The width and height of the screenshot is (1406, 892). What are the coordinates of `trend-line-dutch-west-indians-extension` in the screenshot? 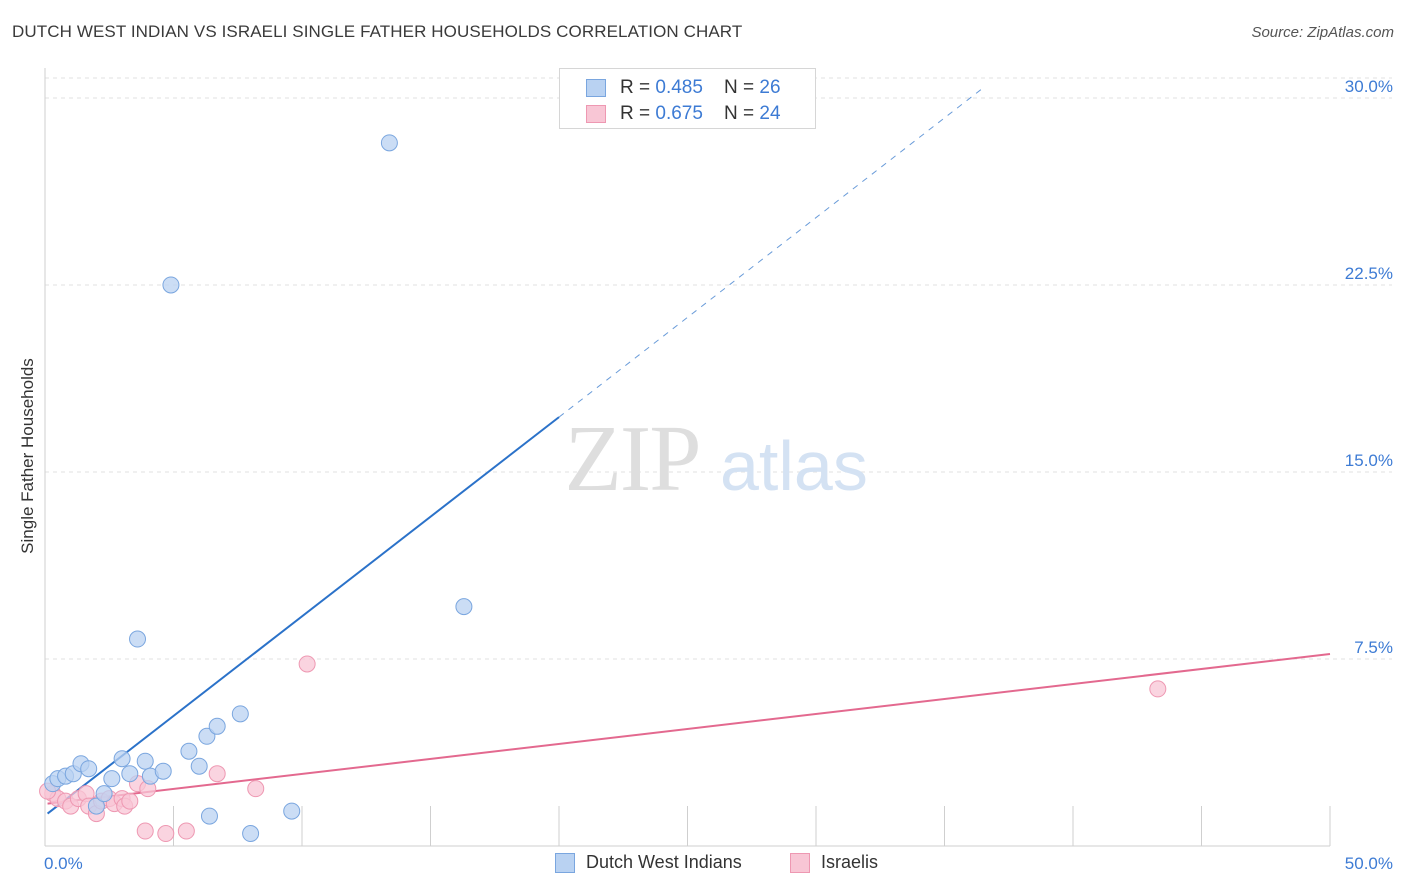 It's located at (771, 252).